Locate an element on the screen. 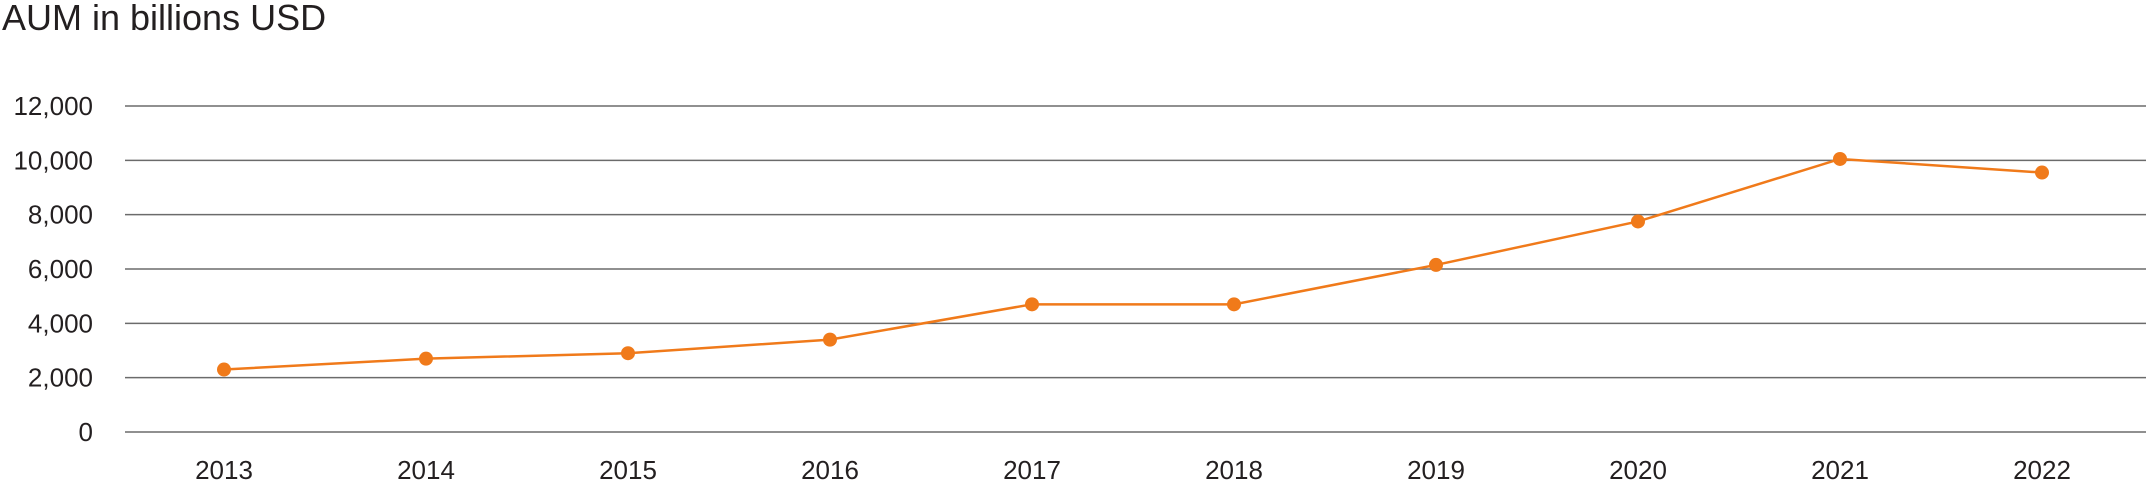 The image size is (2146, 486). data-point-2013 is located at coordinates (224, 369).